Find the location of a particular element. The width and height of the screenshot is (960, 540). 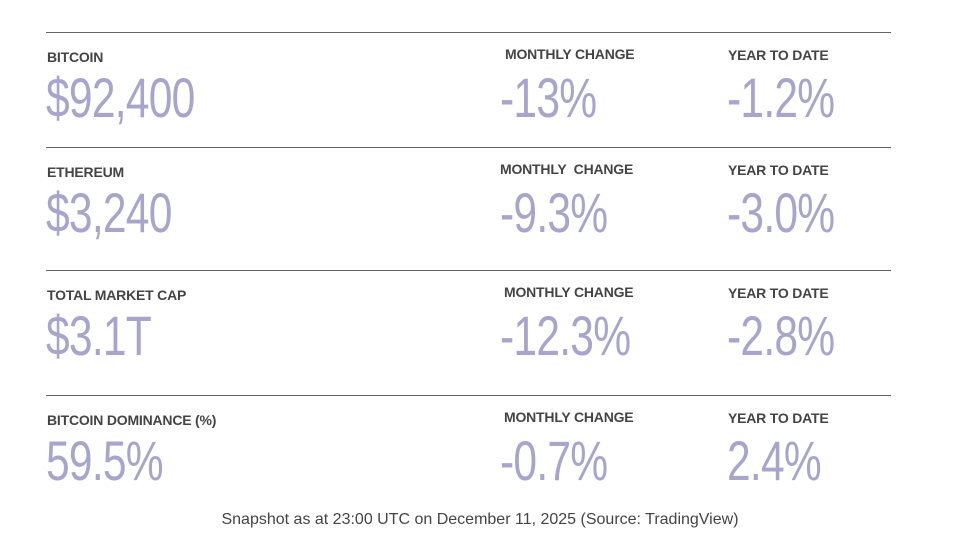

ytd-value: -1.2% is located at coordinates (781, 97).